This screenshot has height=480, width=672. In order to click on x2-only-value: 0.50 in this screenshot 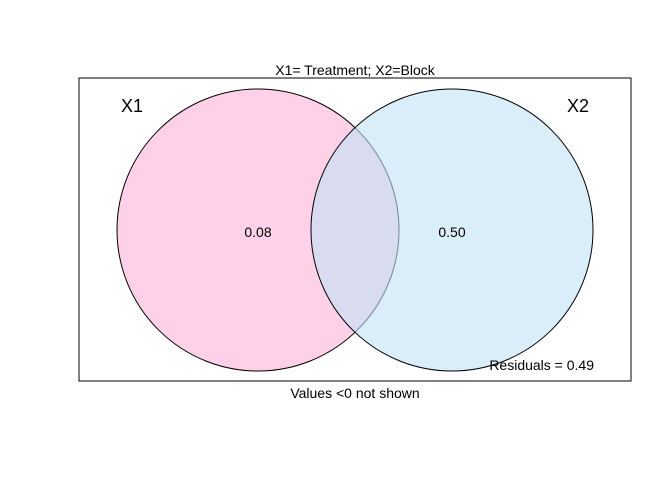, I will do `click(451, 232)`.